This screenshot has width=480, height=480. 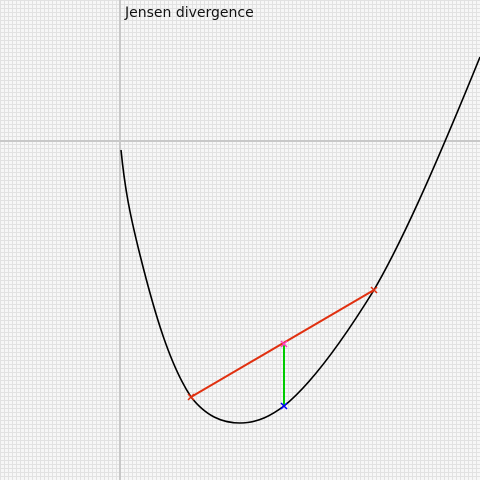 I want to click on right-endpoint-marker, so click(x=374, y=290).